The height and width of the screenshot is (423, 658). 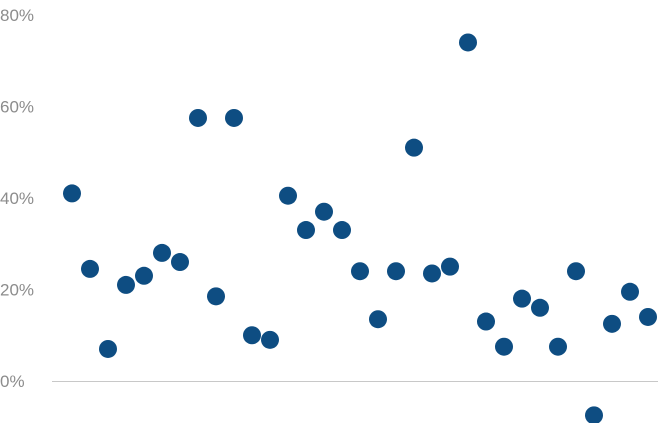 I want to click on y-tick-label: 20%, so click(x=17, y=290).